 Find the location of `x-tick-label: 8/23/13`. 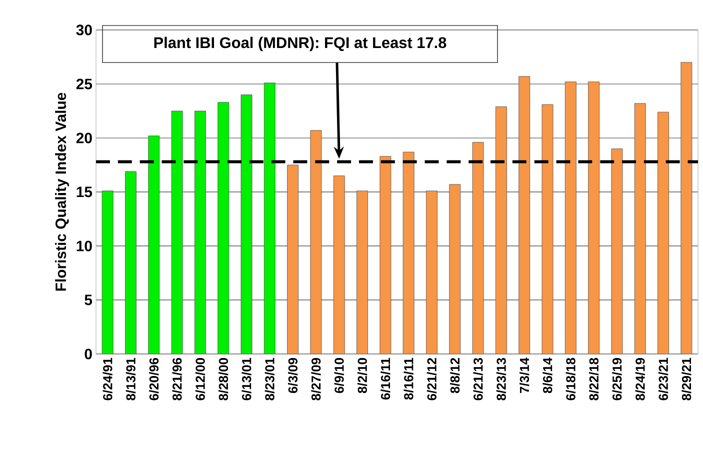

x-tick-label: 8/23/13 is located at coordinates (501, 379).